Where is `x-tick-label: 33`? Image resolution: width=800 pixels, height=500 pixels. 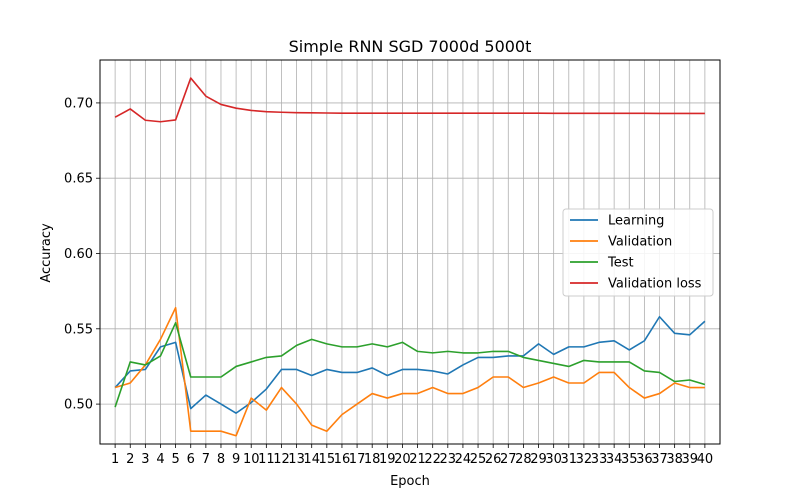 x-tick-label: 33 is located at coordinates (599, 459).